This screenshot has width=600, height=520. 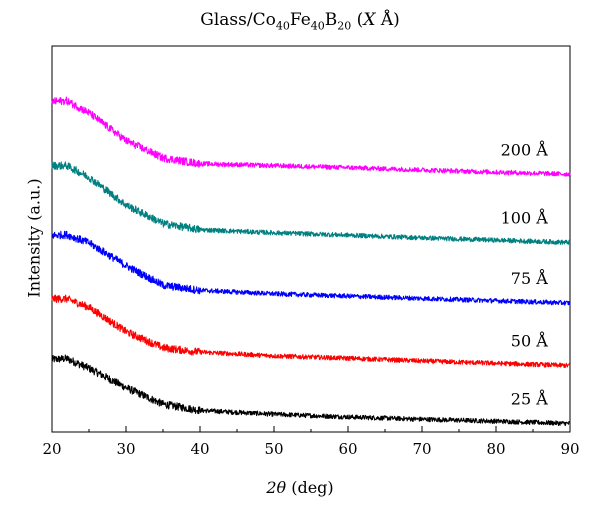 What do you see at coordinates (347, 449) in the screenshot?
I see `x-tick-label: 60` at bounding box center [347, 449].